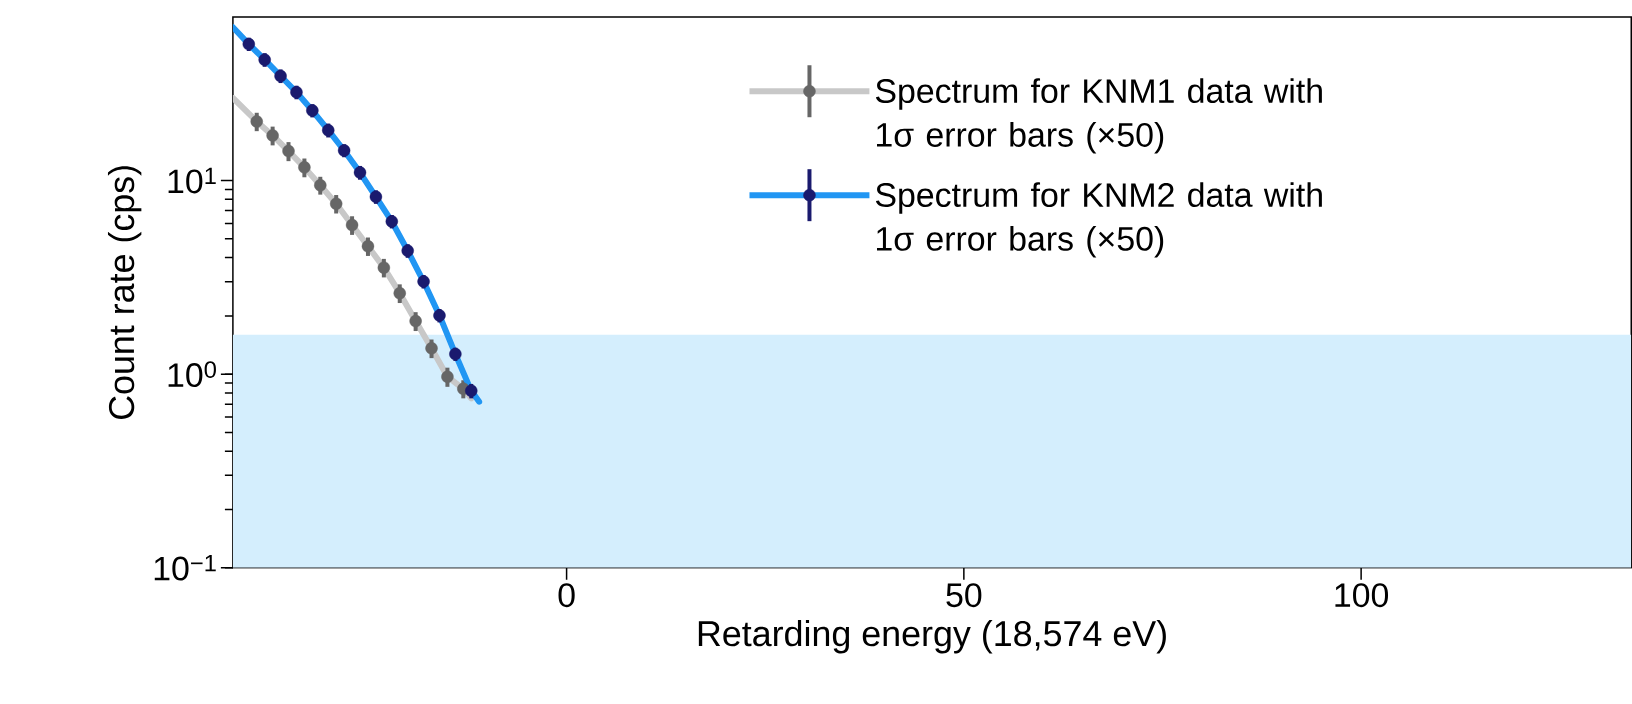 Image resolution: width=1632 pixels, height=704 pixels. I want to click on y-tick-label: 10$^{0}$, so click(192, 374).